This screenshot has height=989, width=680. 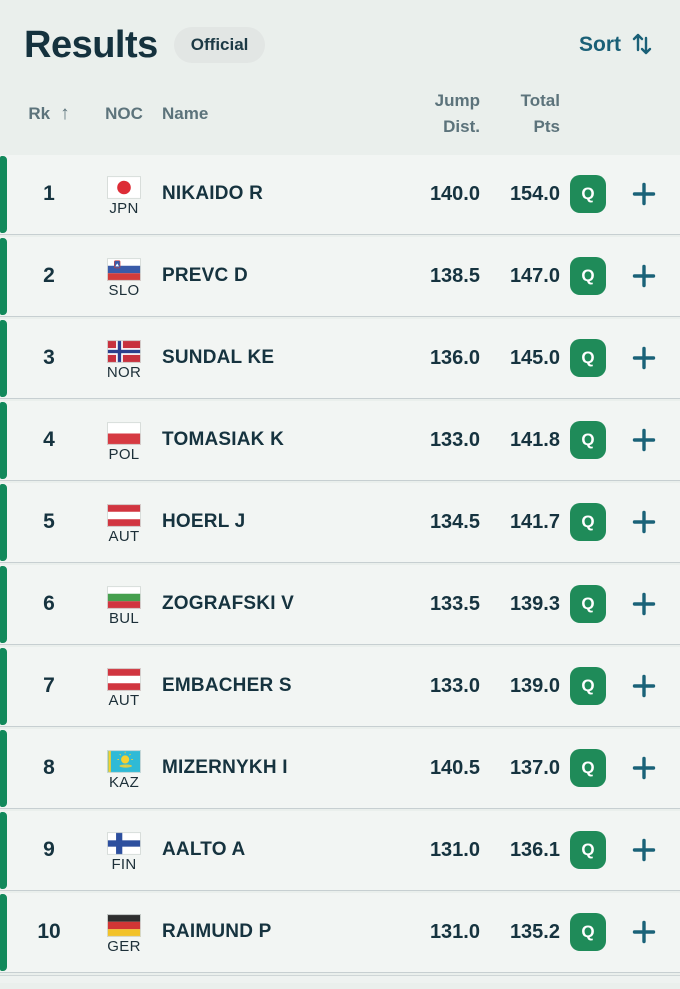 What do you see at coordinates (124, 454) in the screenshot?
I see `noc-code: POL` at bounding box center [124, 454].